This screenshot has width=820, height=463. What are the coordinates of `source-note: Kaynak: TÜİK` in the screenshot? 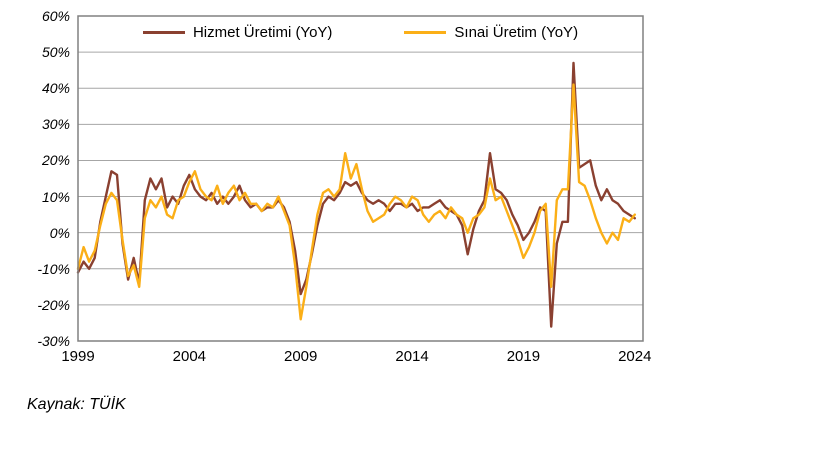 It's located at (76, 404).